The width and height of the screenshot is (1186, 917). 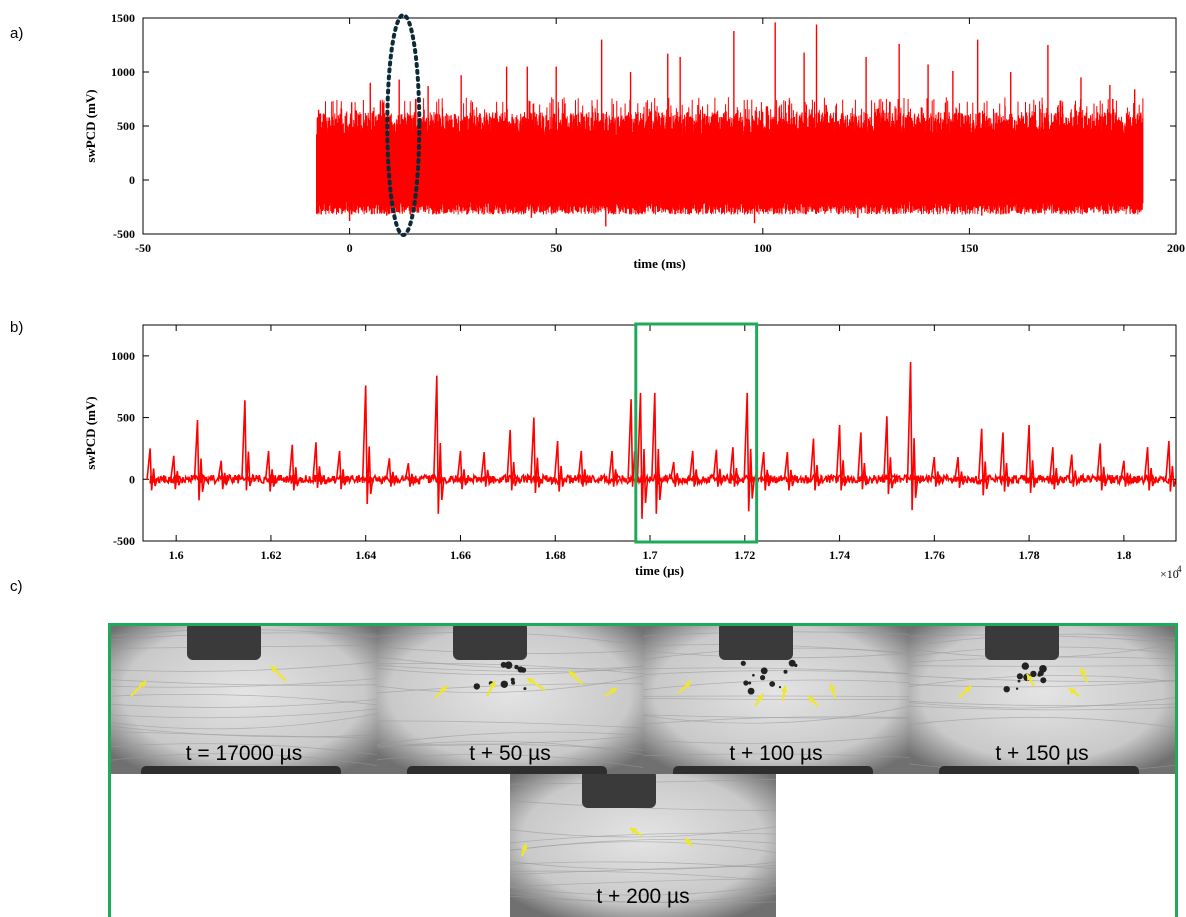 What do you see at coordinates (934, 555) in the screenshot?
I see `x-tick-label: 1.76` at bounding box center [934, 555].